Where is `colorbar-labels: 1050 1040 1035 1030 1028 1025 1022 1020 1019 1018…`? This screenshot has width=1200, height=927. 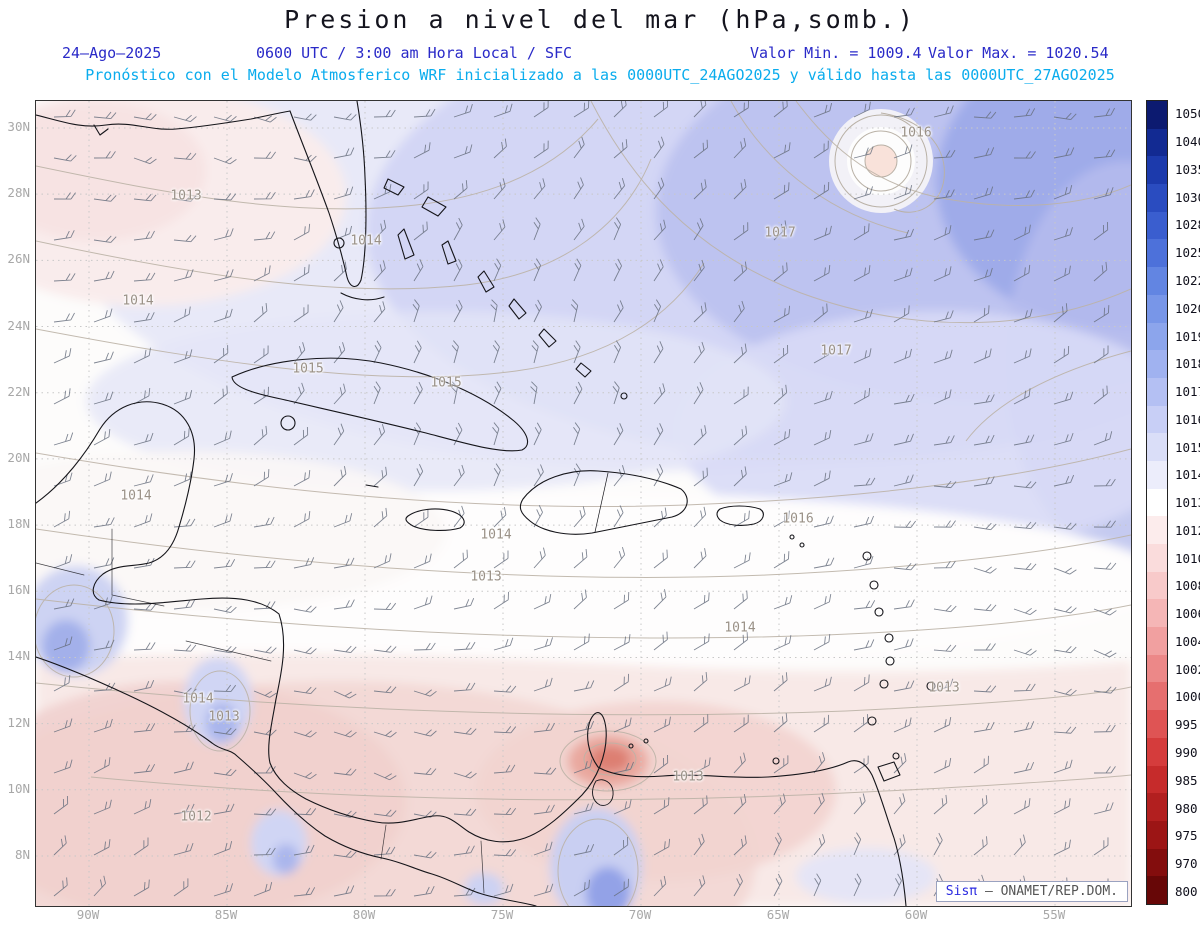 colorbar-labels: 1050 1040 1035 1030 1028 1025 1022 1020 1019 1018… is located at coordinates (1187, 502).